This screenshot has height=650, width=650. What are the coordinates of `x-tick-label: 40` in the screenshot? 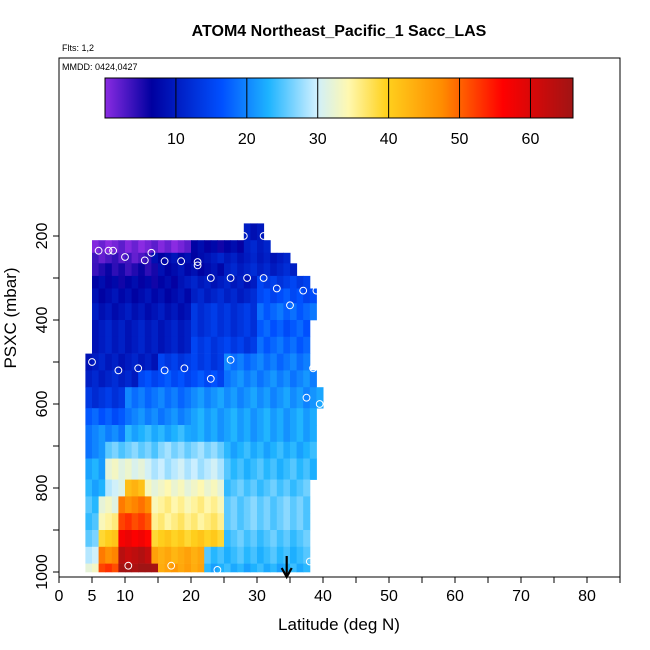 It's located at (323, 596).